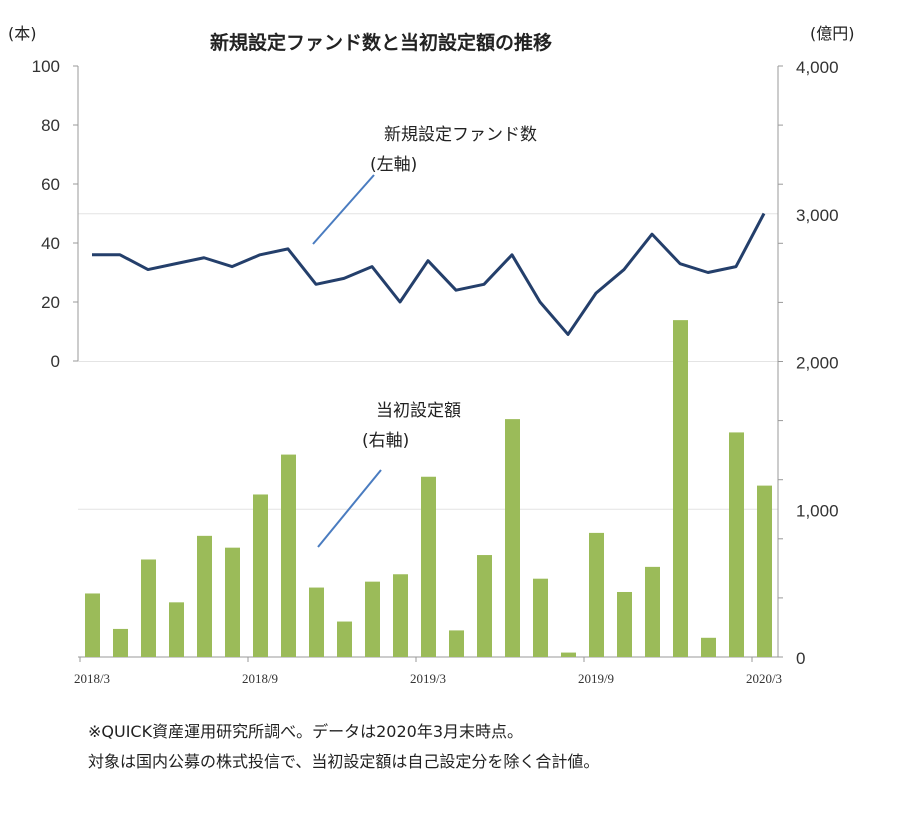 The height and width of the screenshot is (822, 900). Describe the element at coordinates (832, 33) in the screenshot. I see `right-axis-unit: (億円)` at that location.